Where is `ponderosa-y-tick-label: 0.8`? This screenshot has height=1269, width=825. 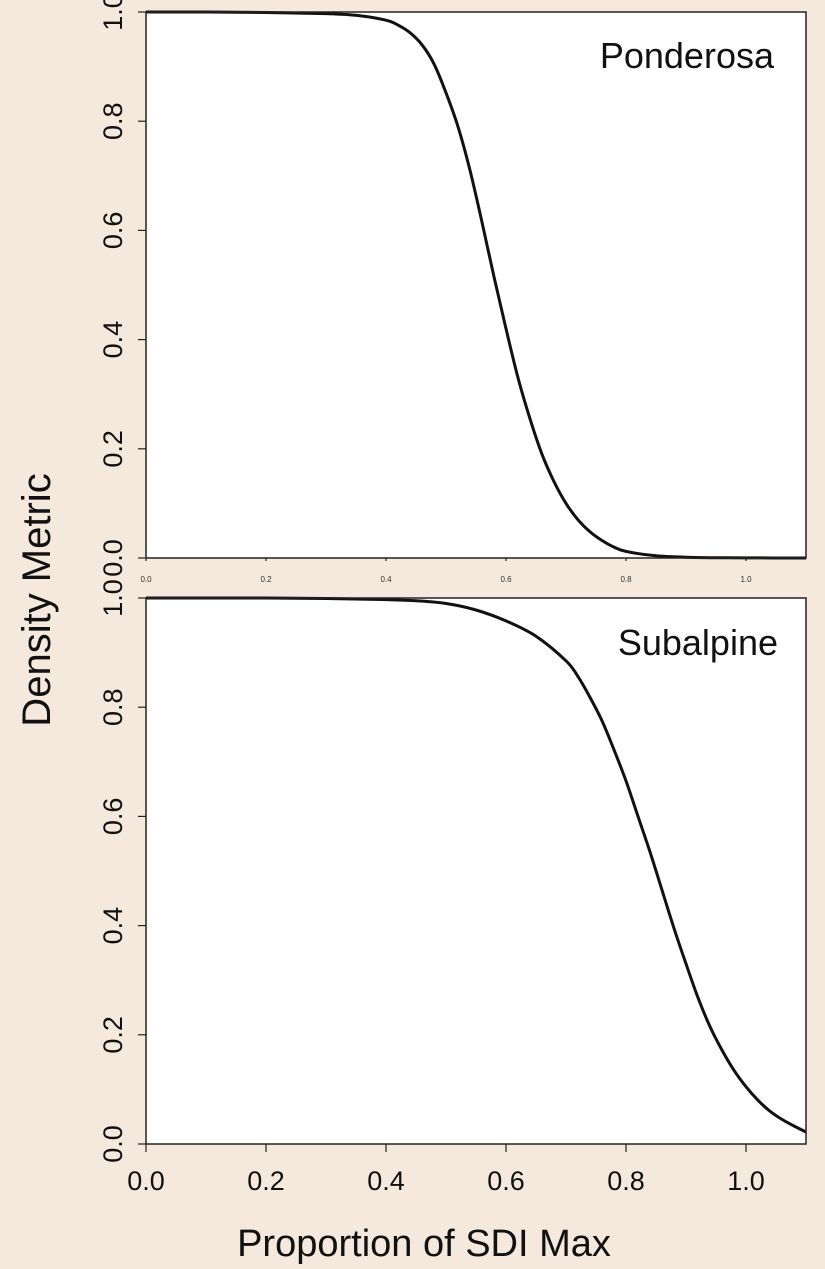
ponderosa-y-tick-label: 0.8 is located at coordinates (113, 121).